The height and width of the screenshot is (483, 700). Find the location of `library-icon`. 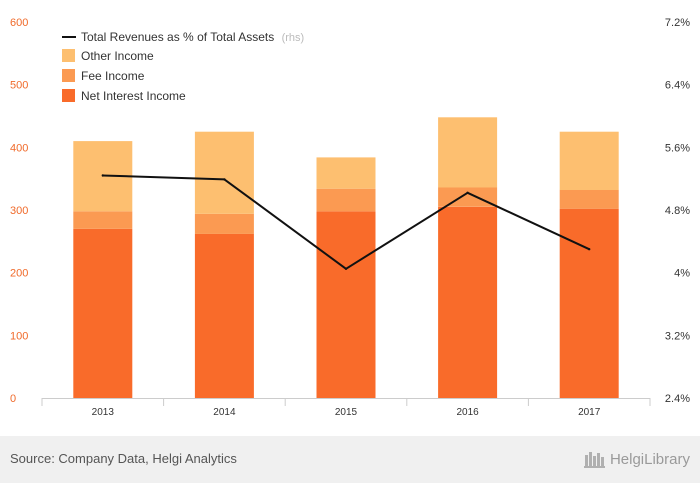

library-icon is located at coordinates (594, 460).